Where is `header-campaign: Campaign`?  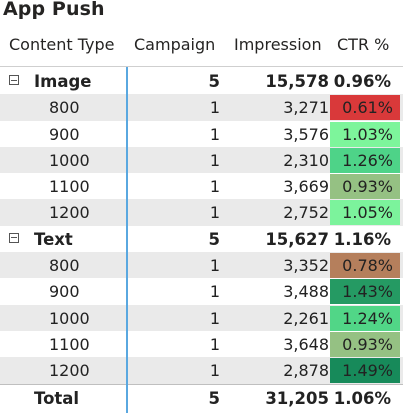
header-campaign: Campaign is located at coordinates (175, 44).